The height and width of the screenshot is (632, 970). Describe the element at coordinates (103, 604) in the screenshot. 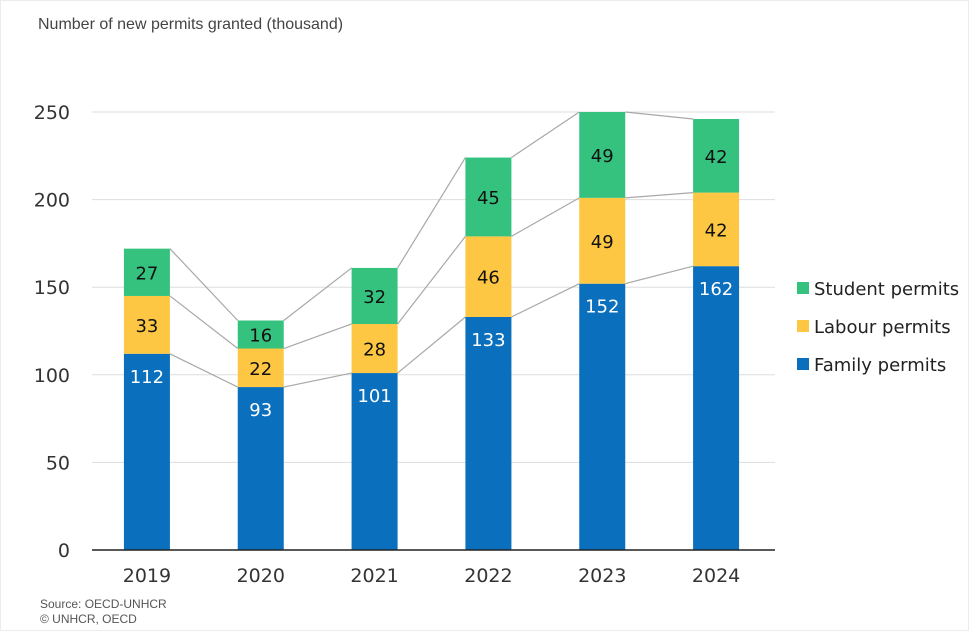

I see `source-note: Source: OECD-UNHCR` at that location.